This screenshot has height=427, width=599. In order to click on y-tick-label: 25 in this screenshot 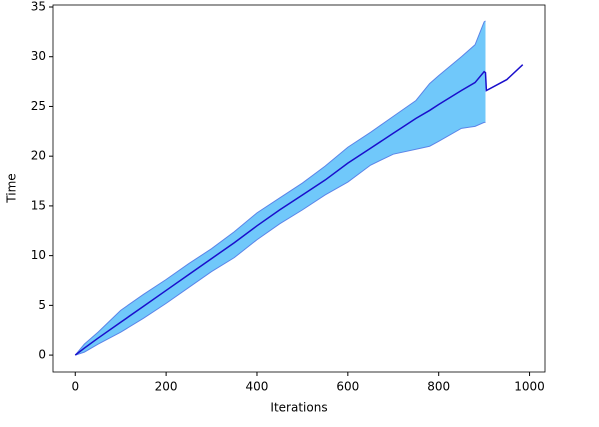, I will do `click(38, 106)`.